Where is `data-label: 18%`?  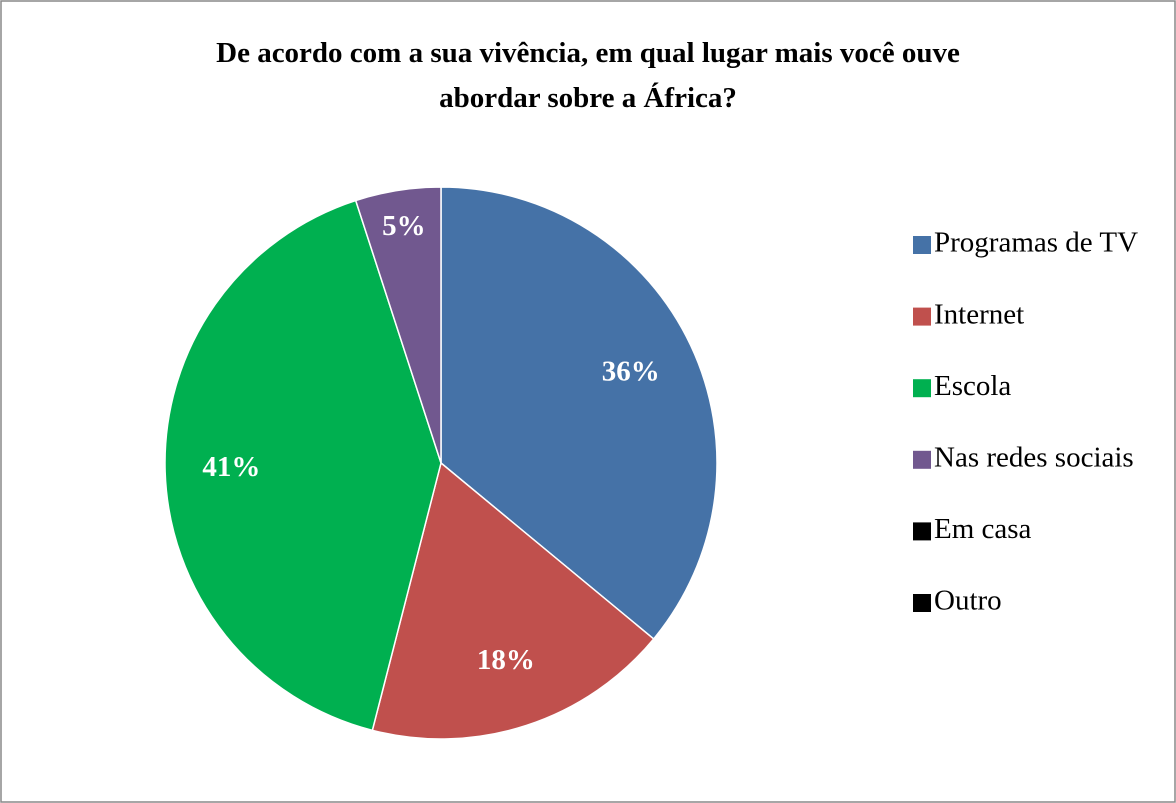 data-label: 18% is located at coordinates (506, 660).